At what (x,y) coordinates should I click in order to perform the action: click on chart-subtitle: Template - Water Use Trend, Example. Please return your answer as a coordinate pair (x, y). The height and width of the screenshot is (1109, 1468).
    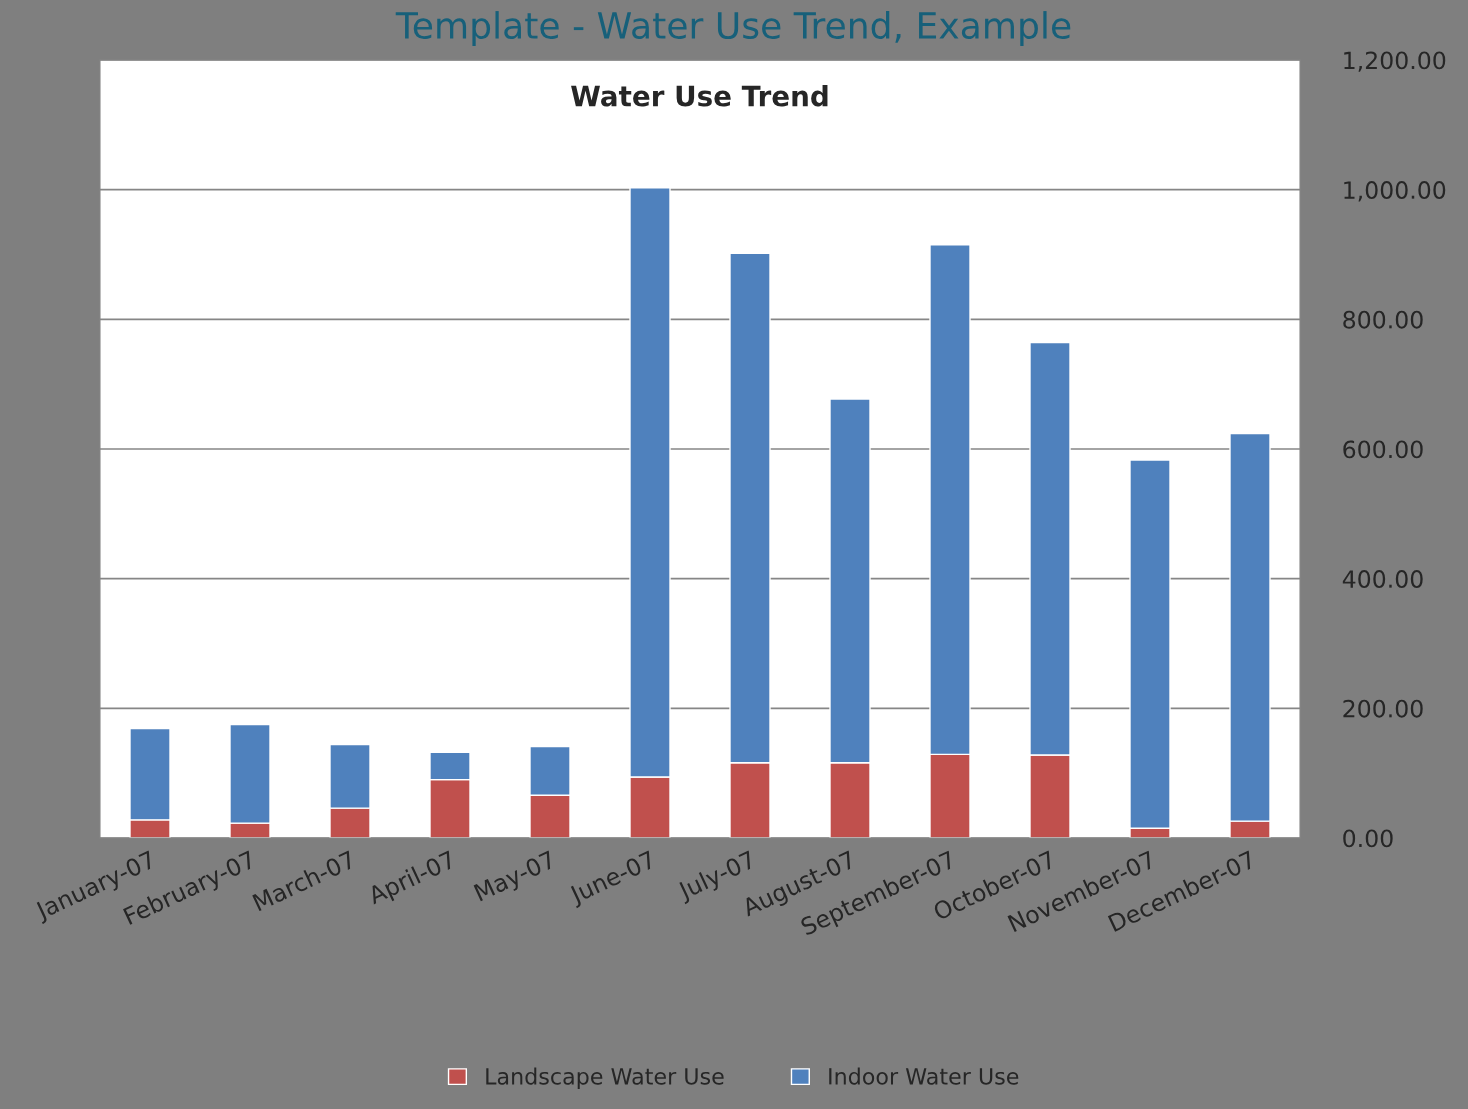
    Looking at the image, I should click on (733, 29).